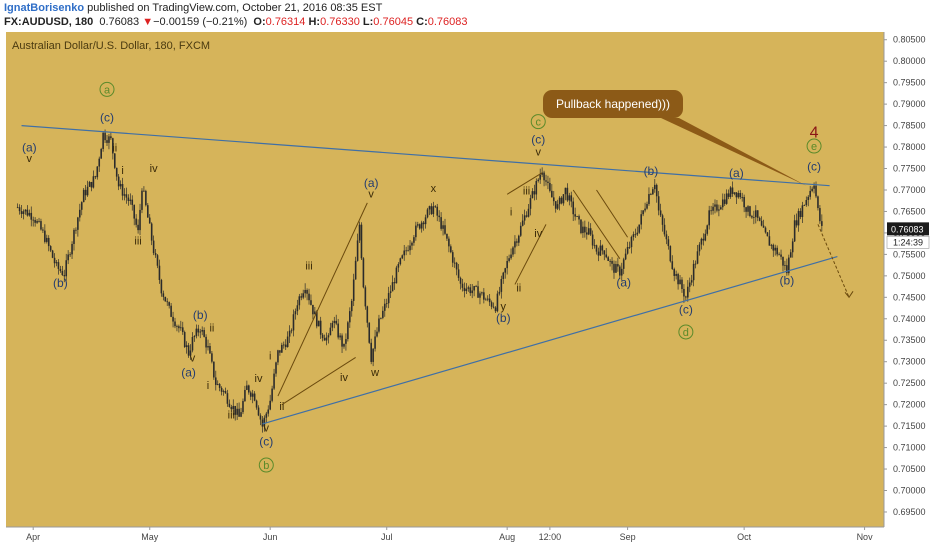  I want to click on price-tick-label: 0.71500, so click(909, 426).